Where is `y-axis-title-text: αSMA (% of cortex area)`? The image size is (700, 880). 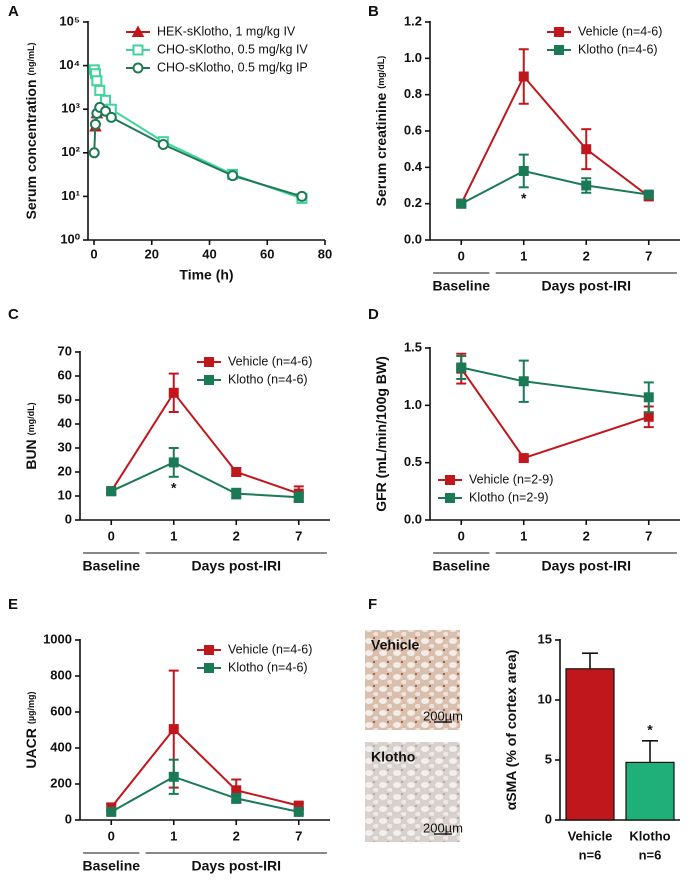 y-axis-title-text: αSMA (% of cortex area) is located at coordinates (511, 730).